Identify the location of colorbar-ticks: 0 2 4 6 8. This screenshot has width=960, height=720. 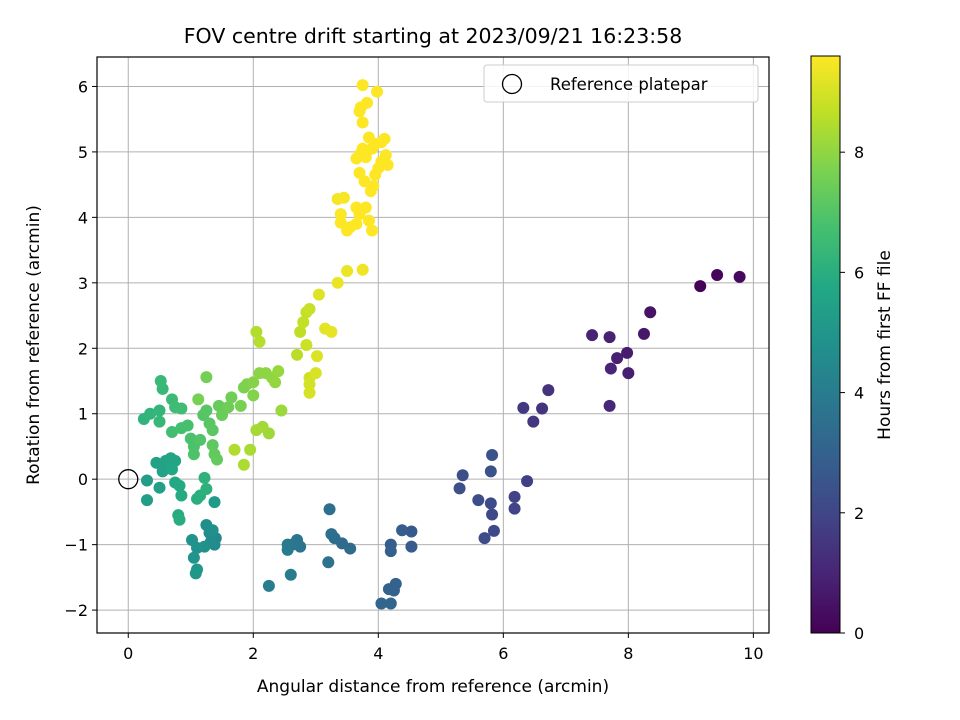
(852, 393).